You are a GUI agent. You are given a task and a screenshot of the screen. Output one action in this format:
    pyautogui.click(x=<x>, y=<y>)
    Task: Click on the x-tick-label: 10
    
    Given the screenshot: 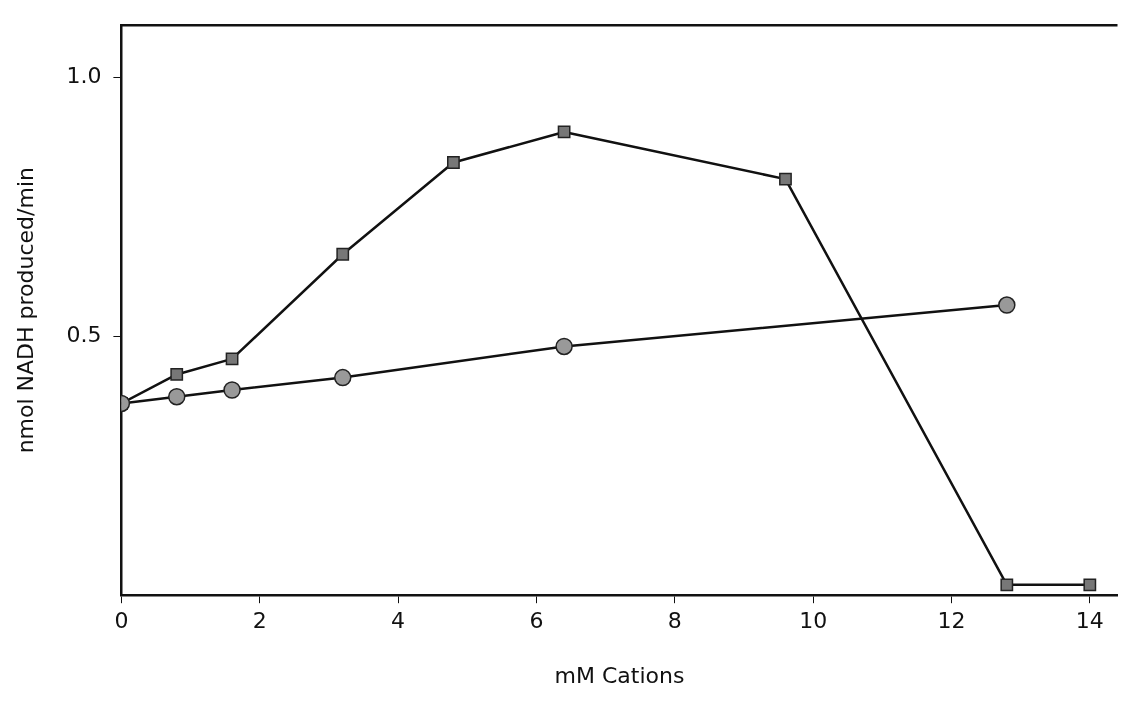 What is the action you would take?
    pyautogui.click(x=813, y=621)
    